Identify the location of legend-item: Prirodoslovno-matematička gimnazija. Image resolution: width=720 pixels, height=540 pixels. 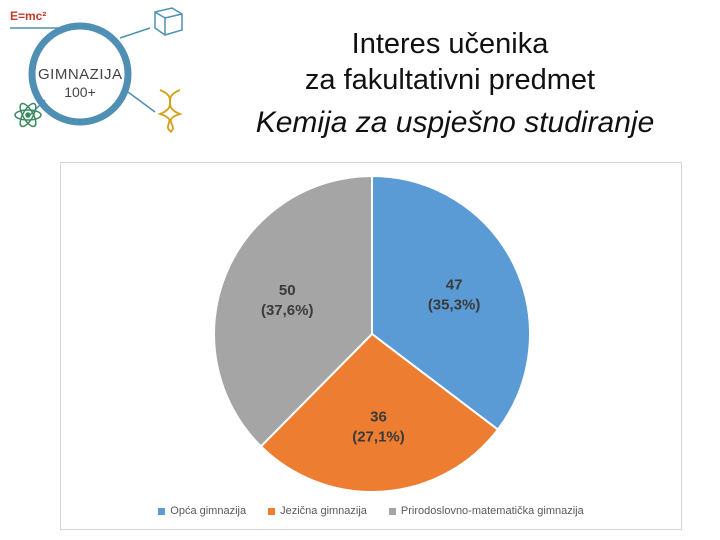
(486, 511).